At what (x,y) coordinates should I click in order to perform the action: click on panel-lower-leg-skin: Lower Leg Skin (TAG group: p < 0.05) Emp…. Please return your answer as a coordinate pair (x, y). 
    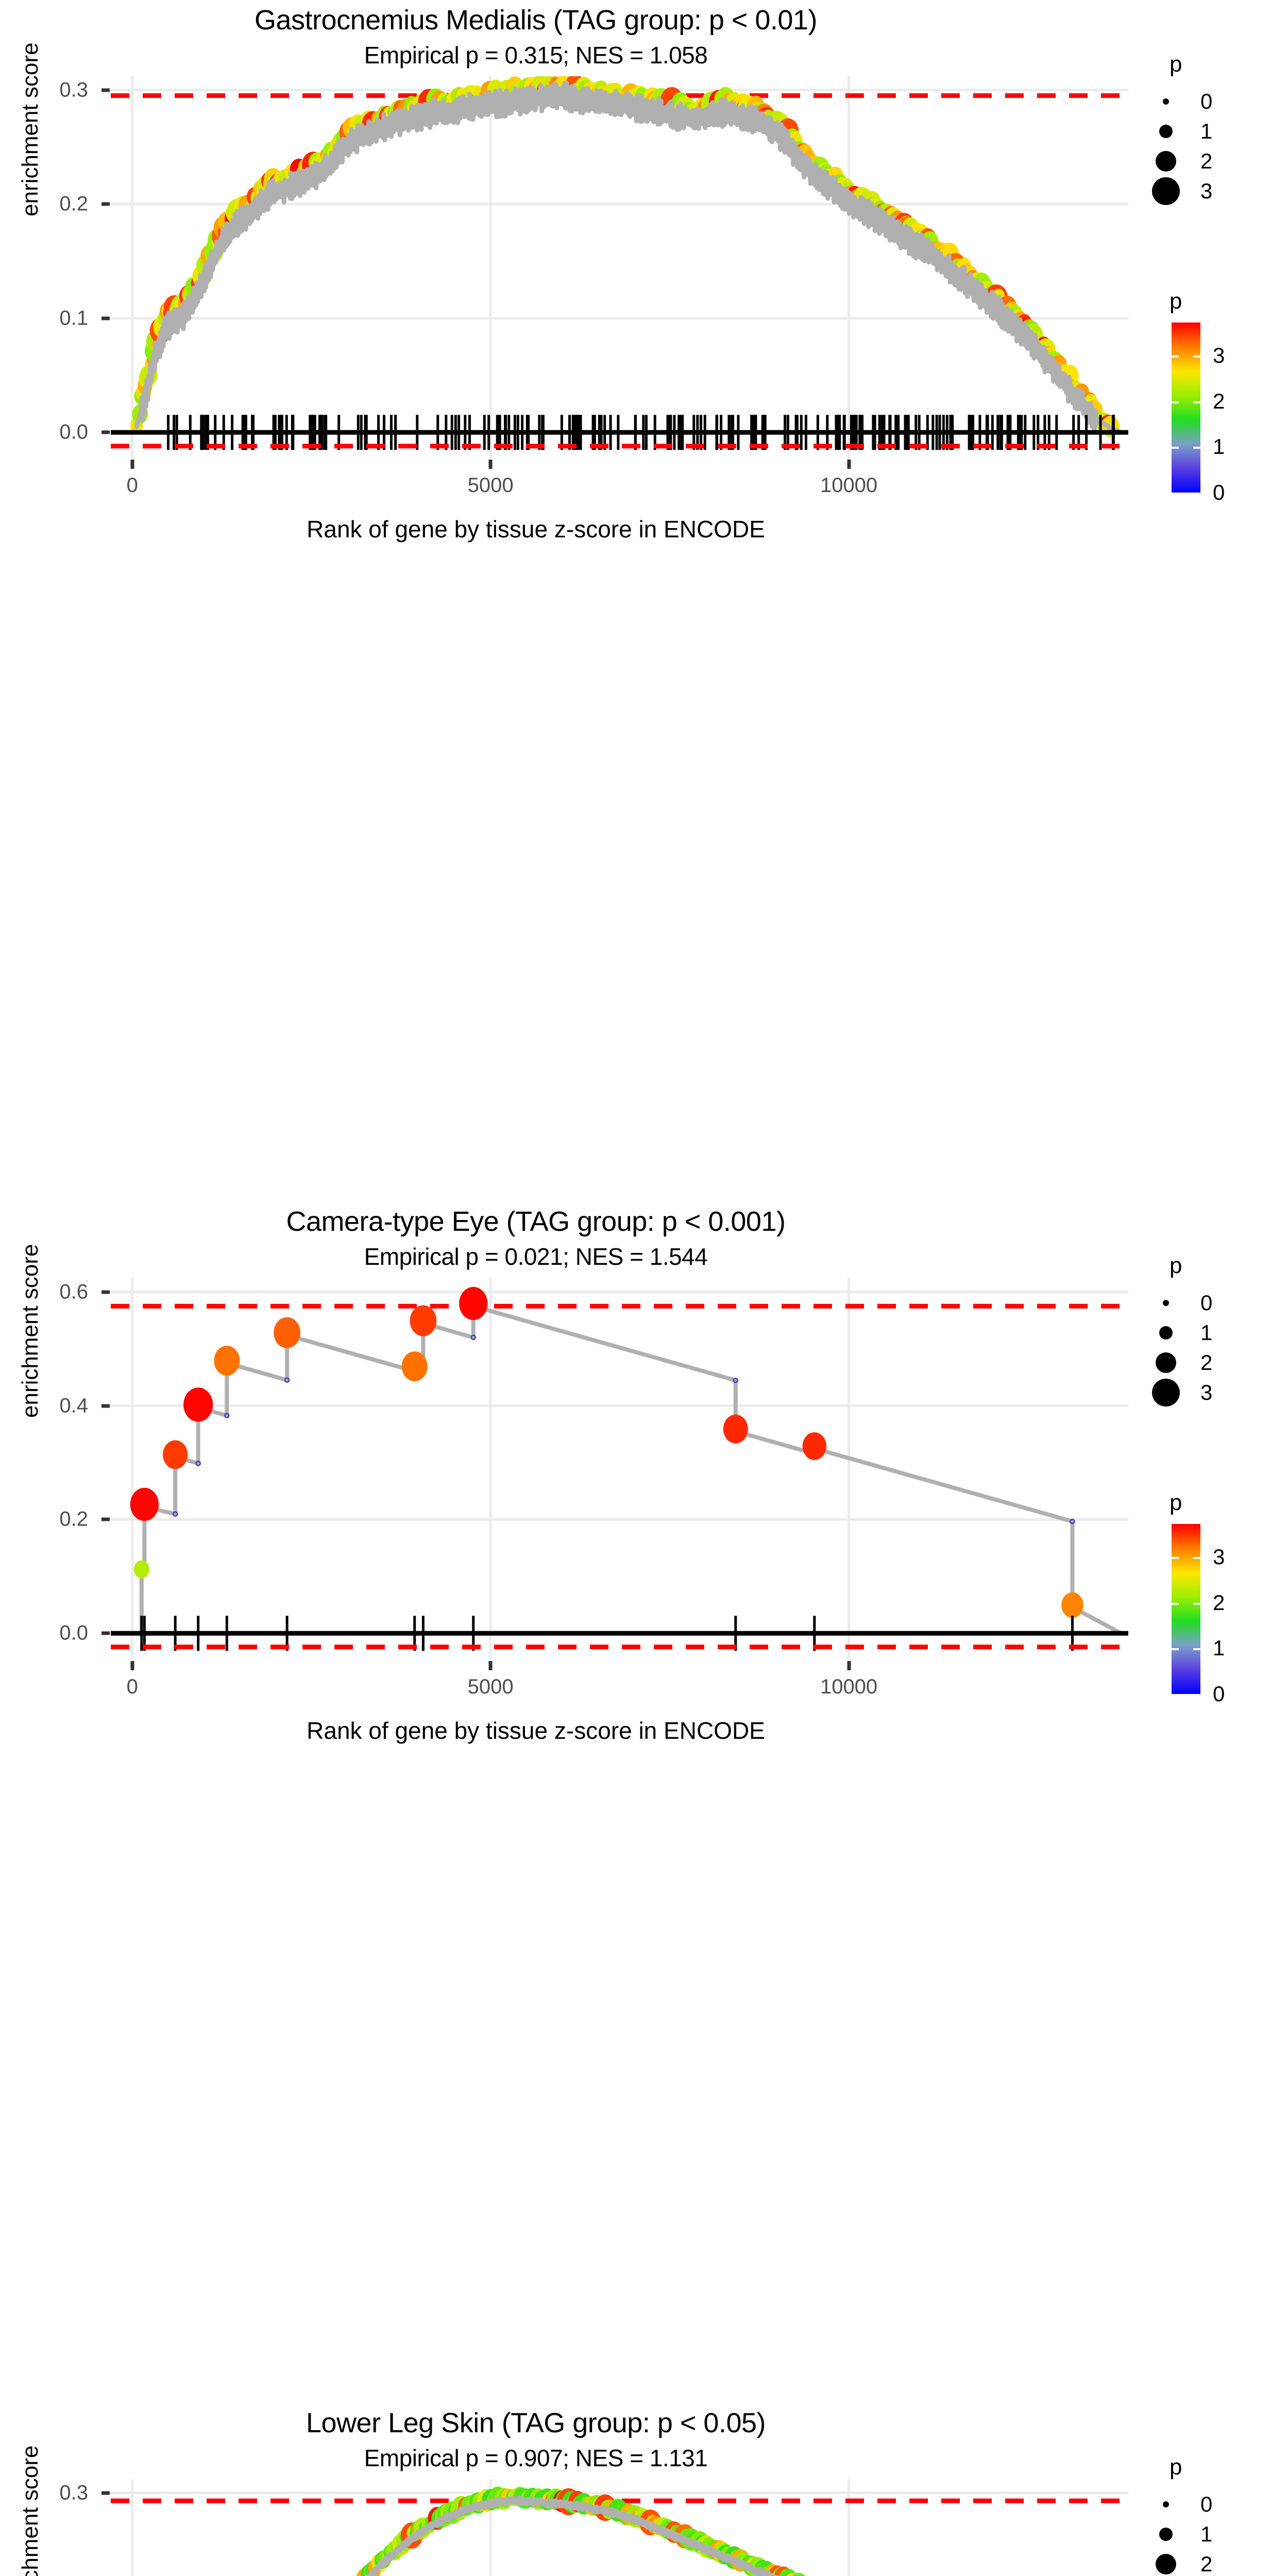
    Looking at the image, I should click on (644, 2489).